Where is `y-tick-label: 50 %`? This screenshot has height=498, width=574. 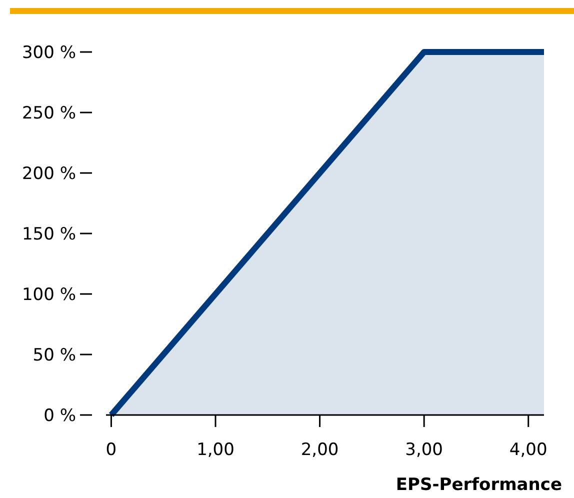
y-tick-label: 50 % is located at coordinates (54, 355).